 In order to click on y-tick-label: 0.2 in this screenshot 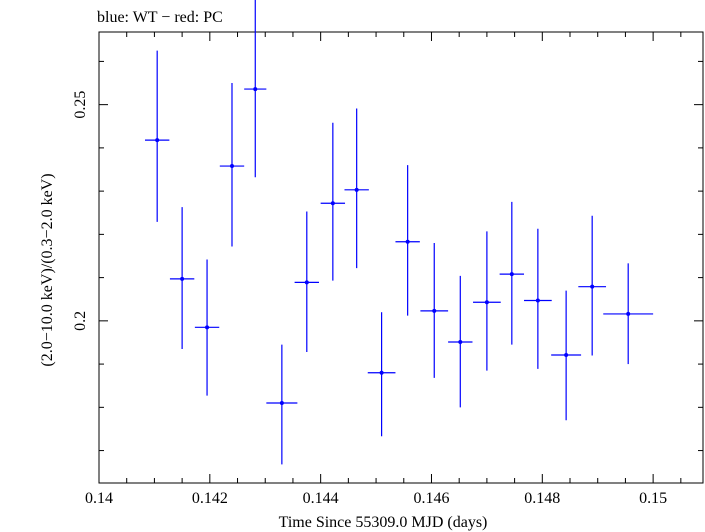, I will do `click(80, 321)`.